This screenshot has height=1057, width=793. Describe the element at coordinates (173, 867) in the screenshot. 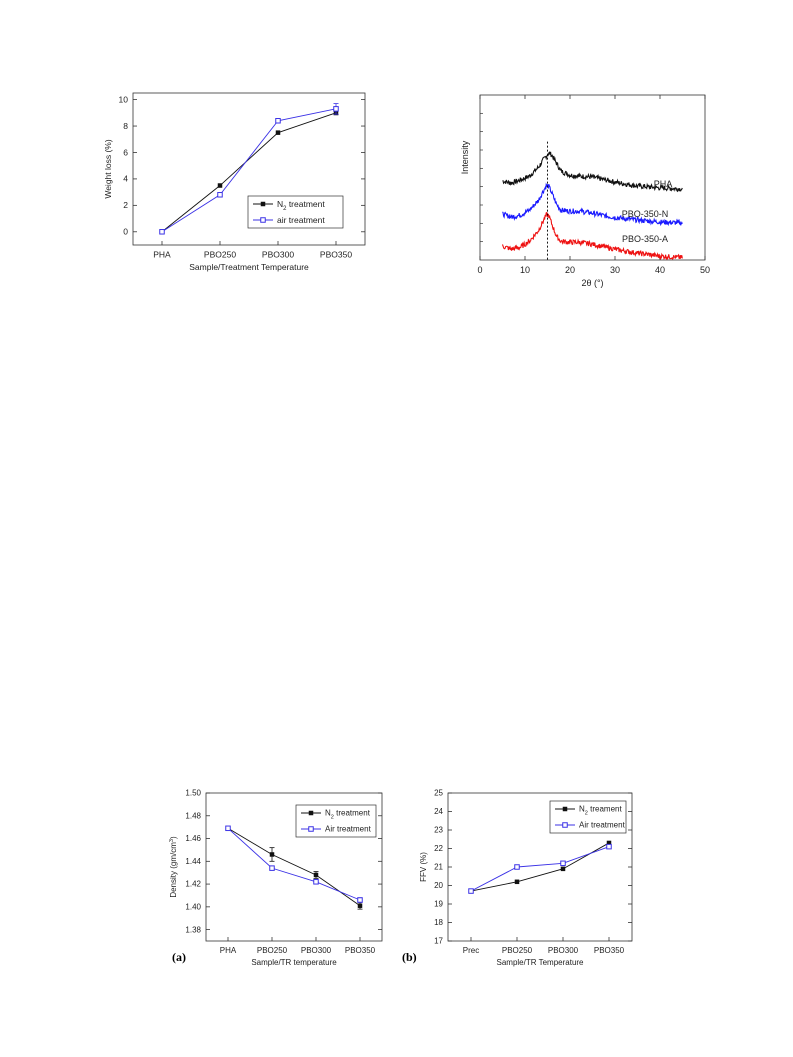

I see `y-axis-label: Density (gm/cm3)` at that location.